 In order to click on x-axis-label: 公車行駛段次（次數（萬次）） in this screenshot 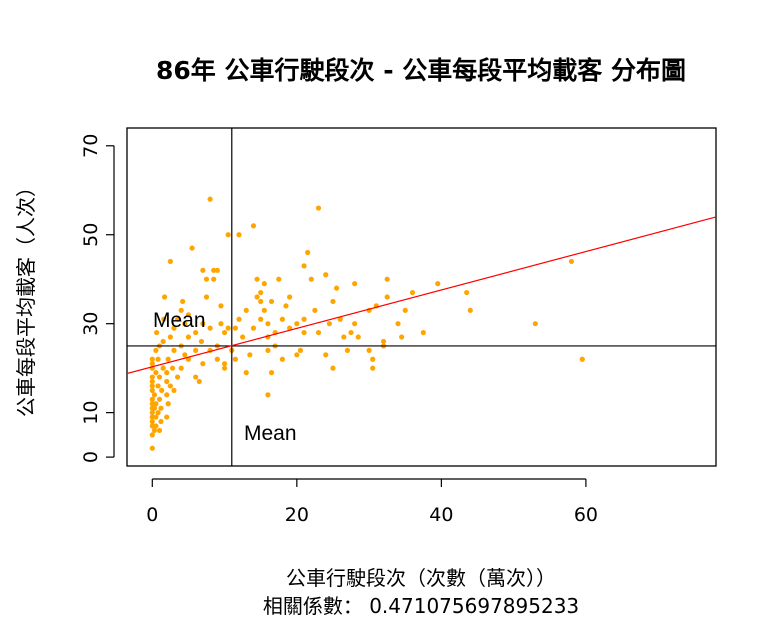, I will do `click(421, 578)`.